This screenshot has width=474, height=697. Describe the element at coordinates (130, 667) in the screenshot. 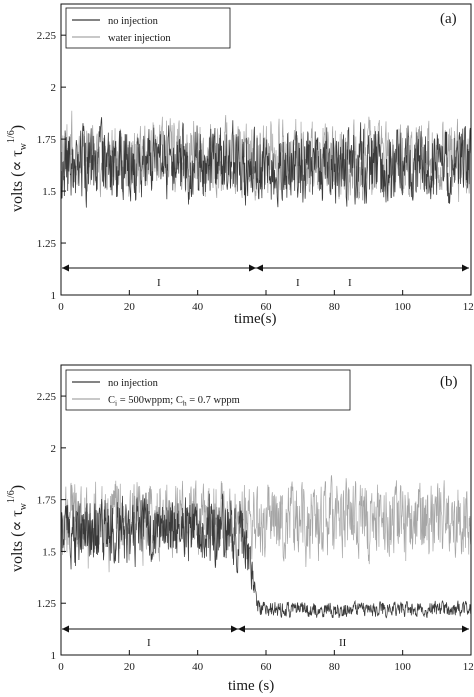

I see `panel-b-xtick-label: 20` at that location.